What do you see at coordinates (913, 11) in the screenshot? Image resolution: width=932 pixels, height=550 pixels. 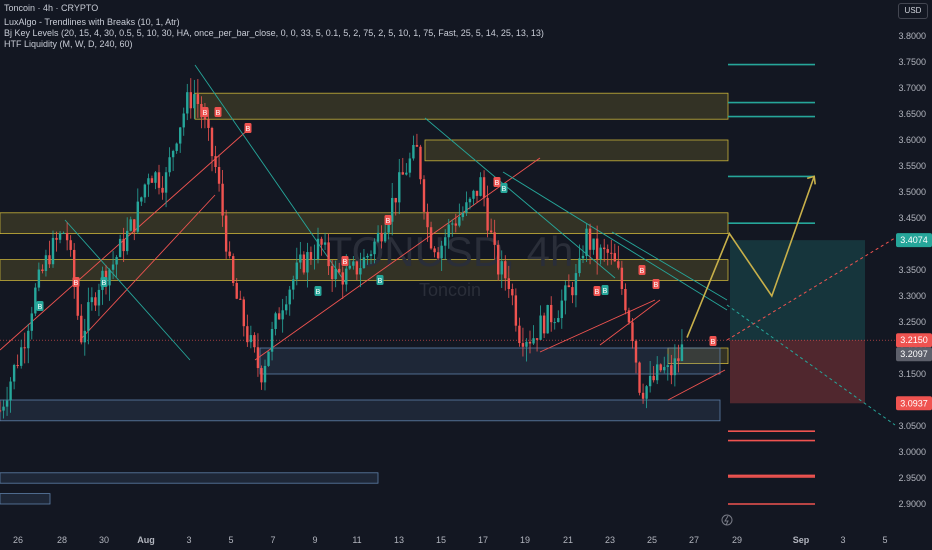 I see `currency-button: USD` at bounding box center [913, 11].